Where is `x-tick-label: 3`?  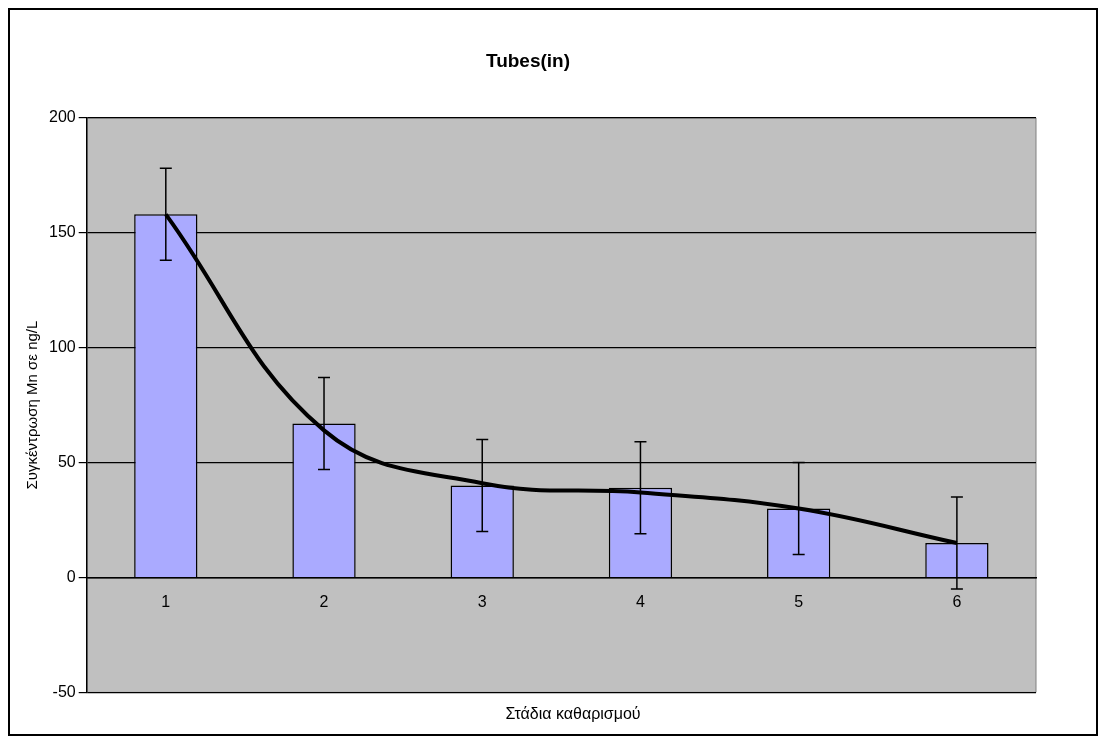
x-tick-label: 3 is located at coordinates (482, 602).